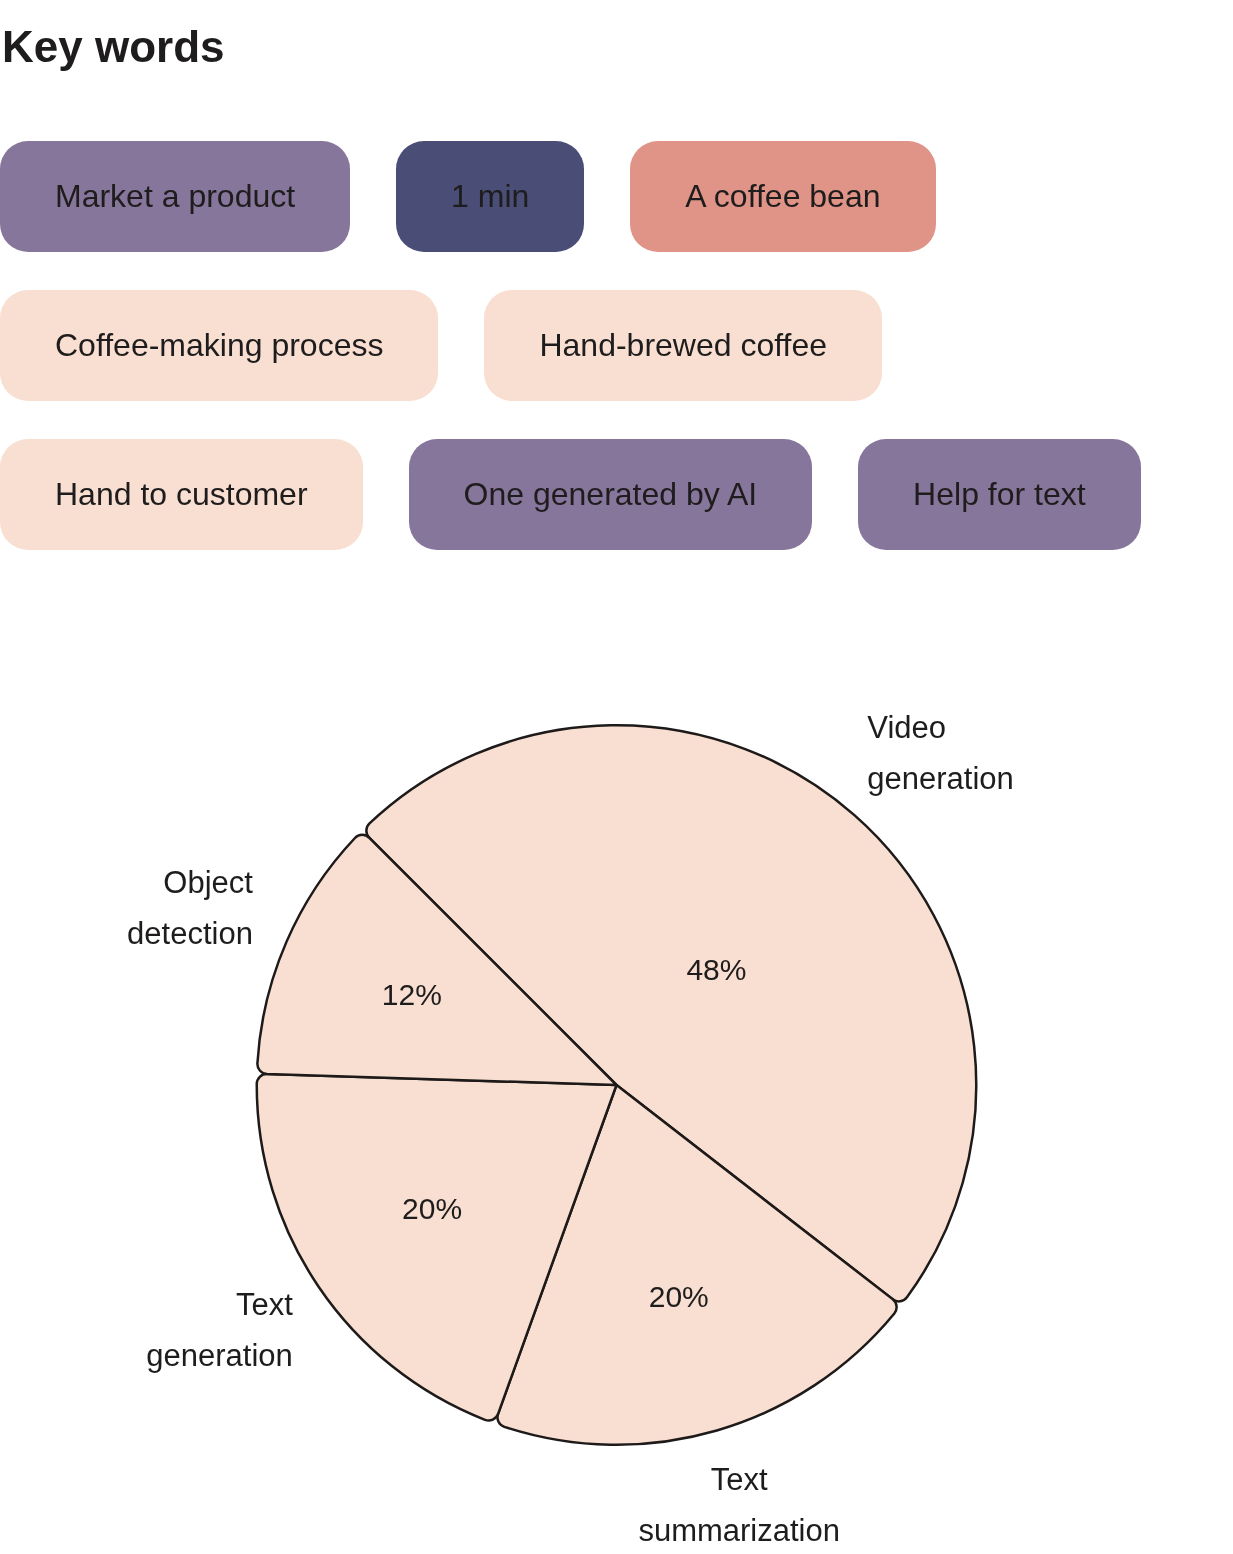 The image size is (1233, 1554). I want to click on keyword-chip: Help for text, so click(999, 494).